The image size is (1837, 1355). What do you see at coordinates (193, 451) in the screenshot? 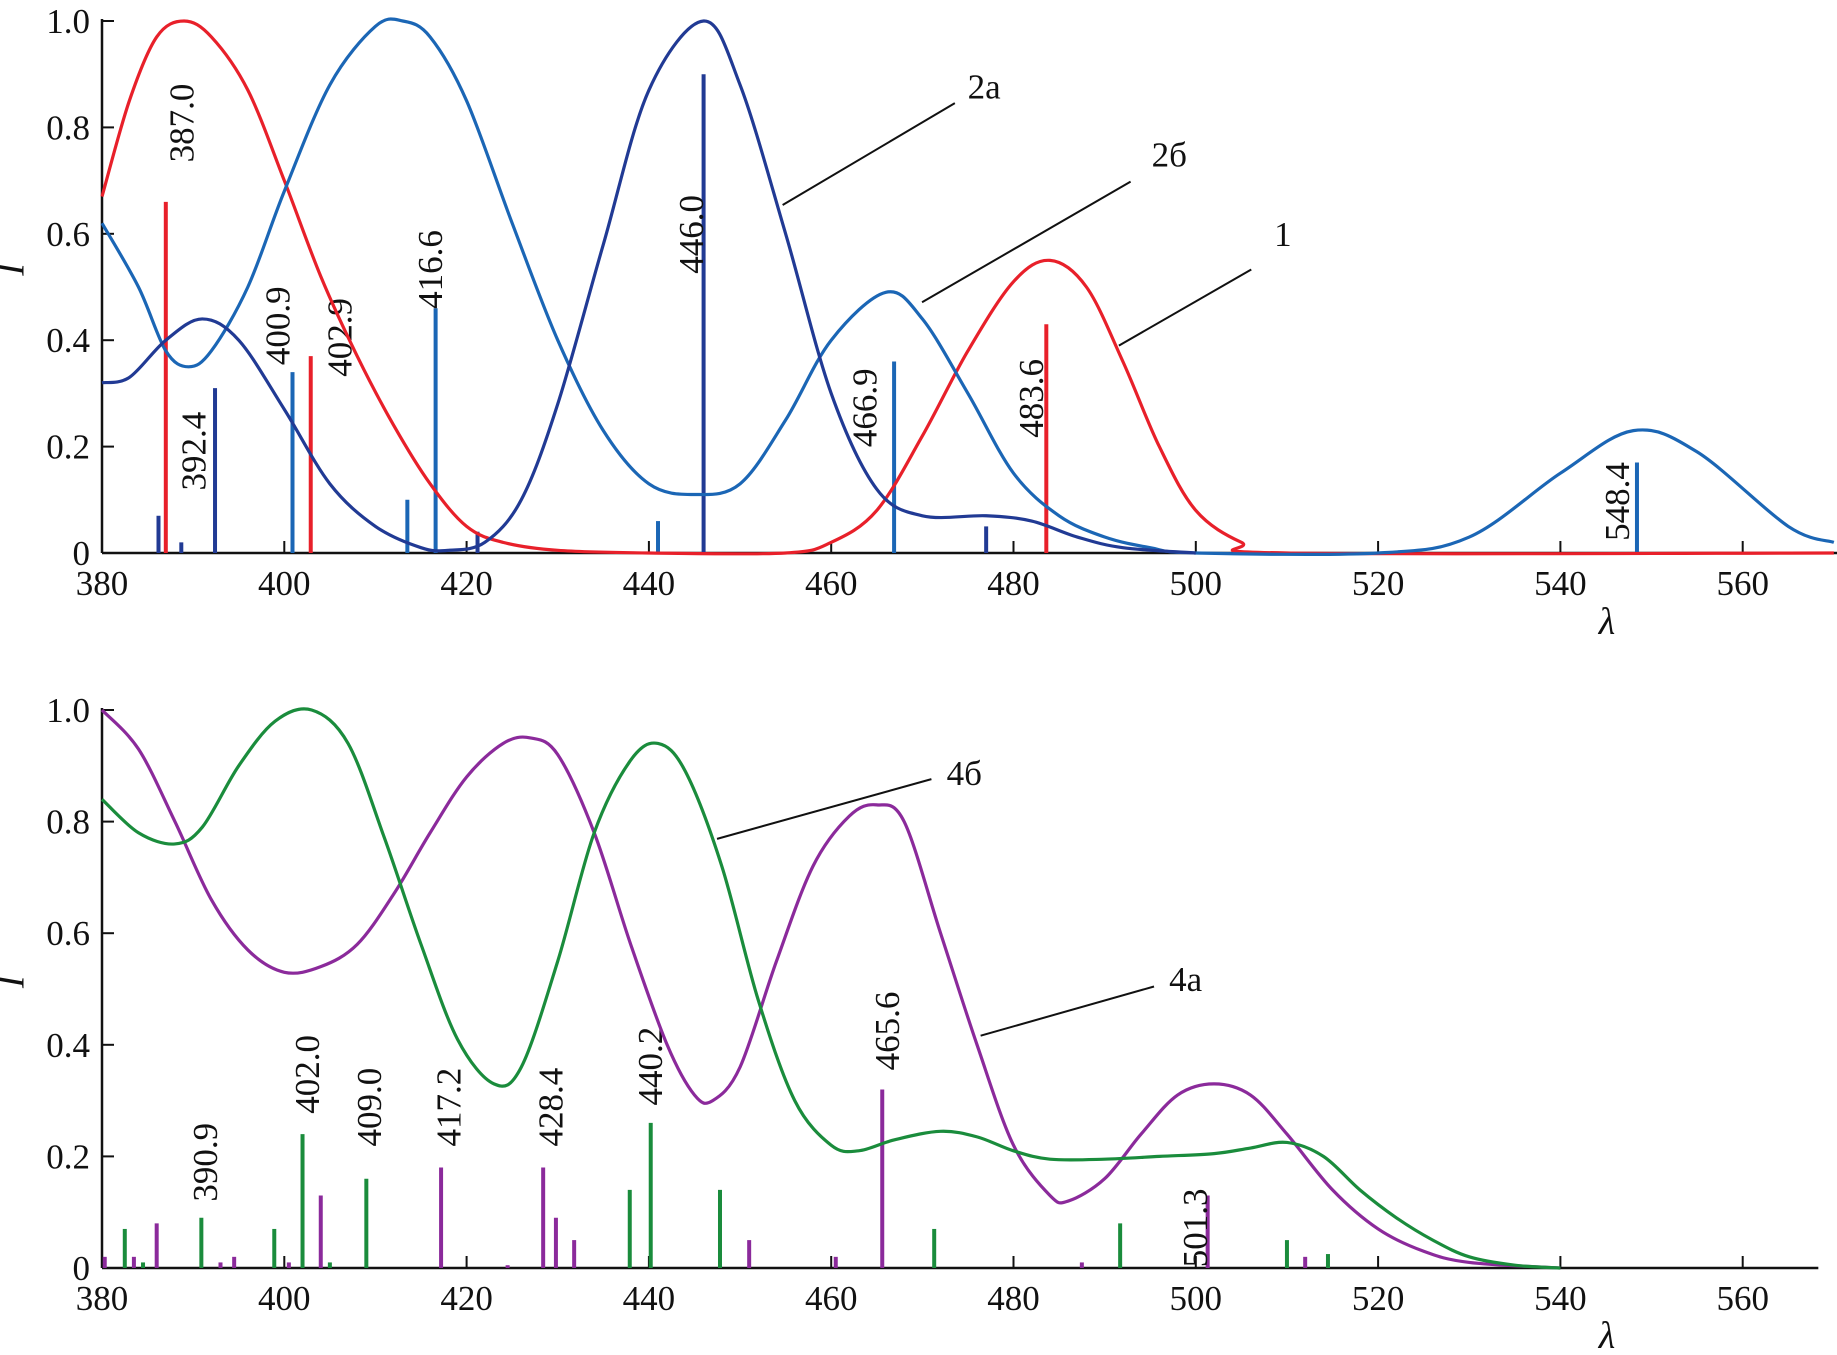
I see `spectral-line-label: 392.4` at bounding box center [193, 451].